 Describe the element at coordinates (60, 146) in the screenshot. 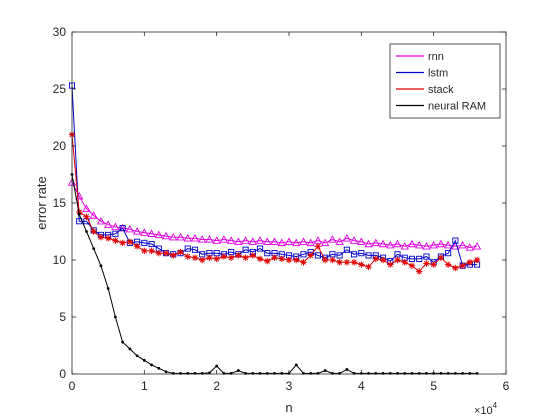

I see `y-tick-label: 20` at that location.